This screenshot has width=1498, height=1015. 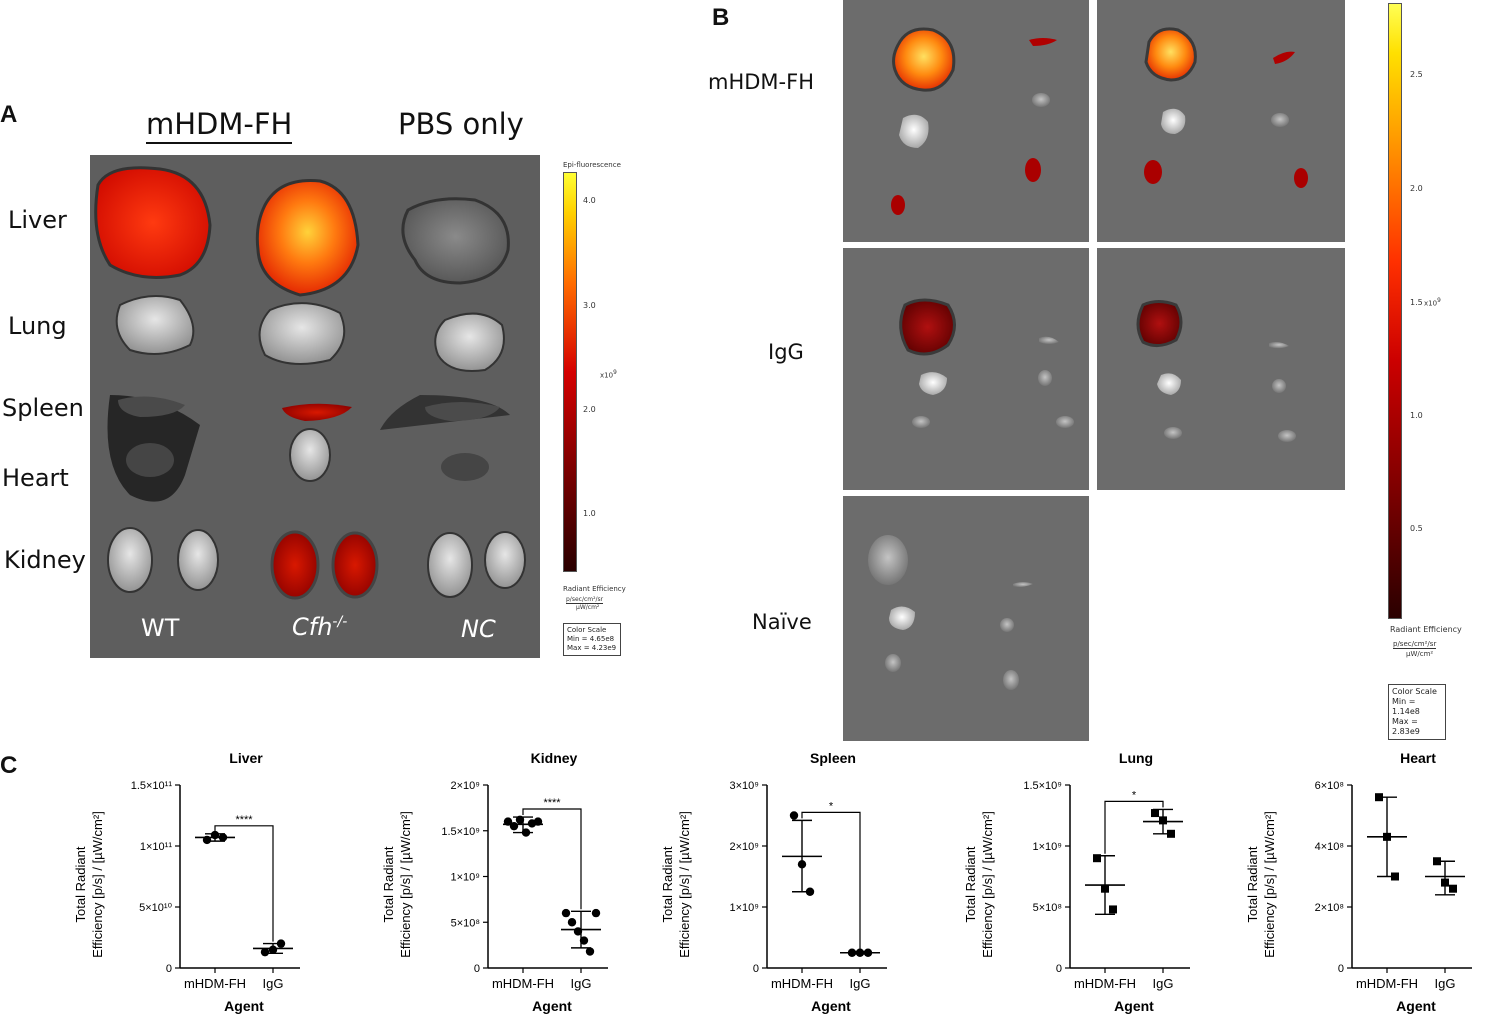 What do you see at coordinates (589, 200) in the screenshot?
I see `colorbar-a-tick: 4.0` at bounding box center [589, 200].